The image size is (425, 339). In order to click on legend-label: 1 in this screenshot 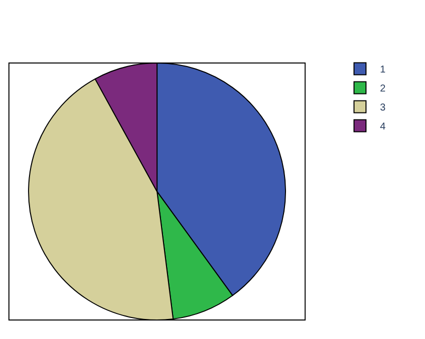, I will do `click(383, 70)`.